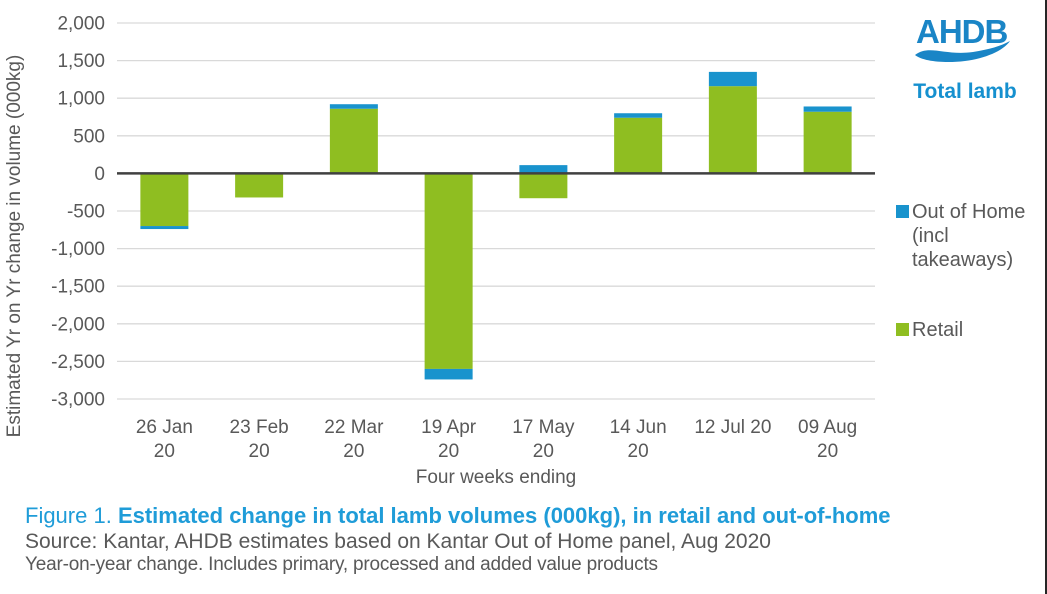 This screenshot has width=1047, height=594. I want to click on x-tick-label-3-line-1: 20, so click(448, 451).